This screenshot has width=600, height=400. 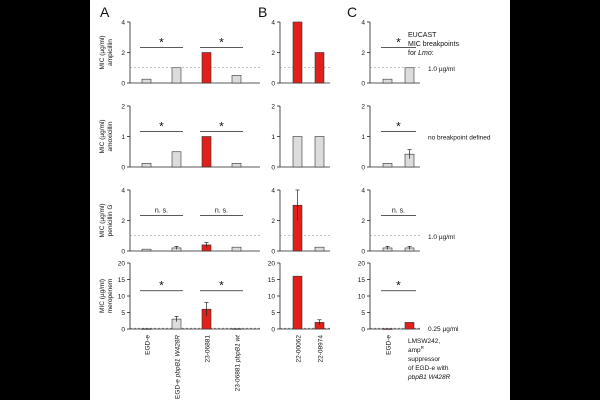 I want to click on bar-r1c0b2, so click(x=206, y=152).